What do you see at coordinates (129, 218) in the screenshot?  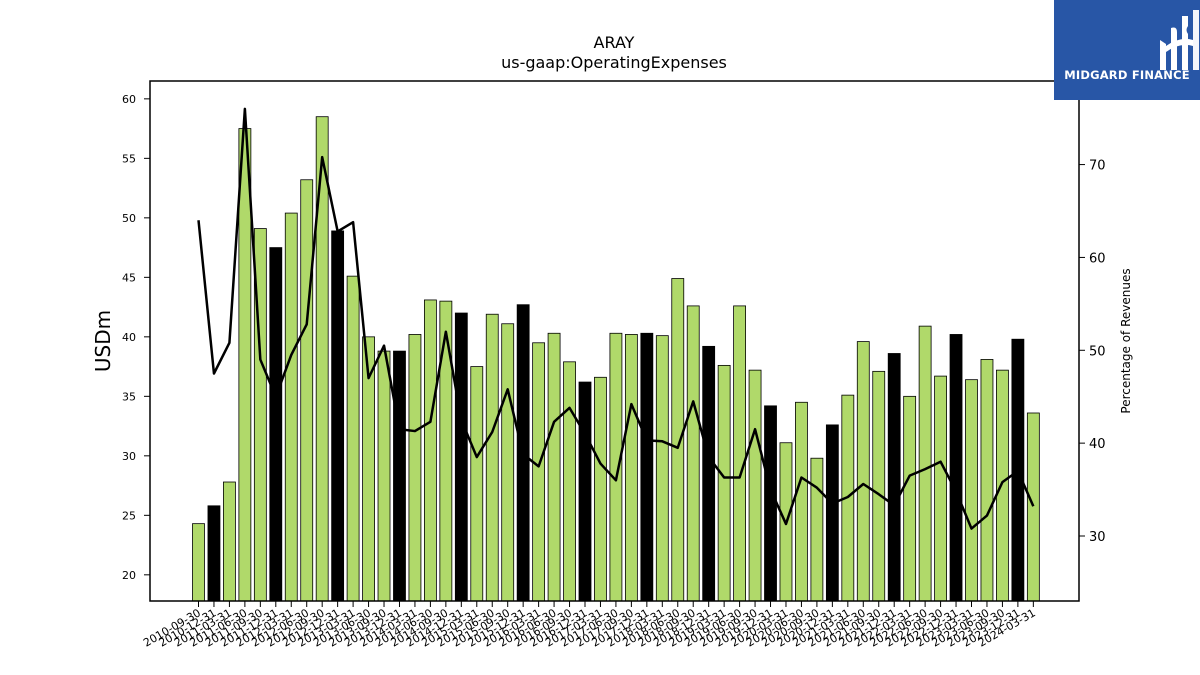 I see `y-tick-label: 50` at bounding box center [129, 218].